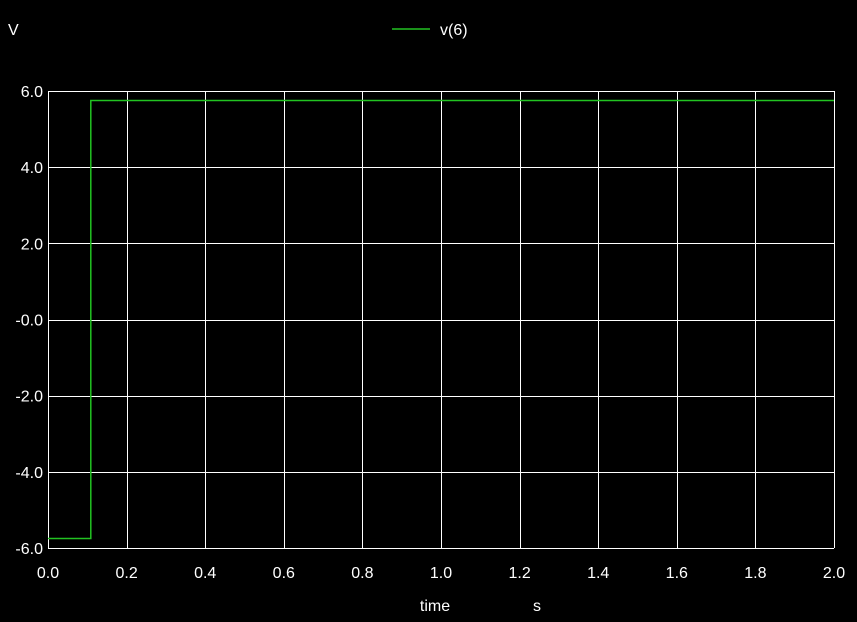 Image resolution: width=857 pixels, height=622 pixels. I want to click on x-tick-label: 0.6, so click(284, 573).